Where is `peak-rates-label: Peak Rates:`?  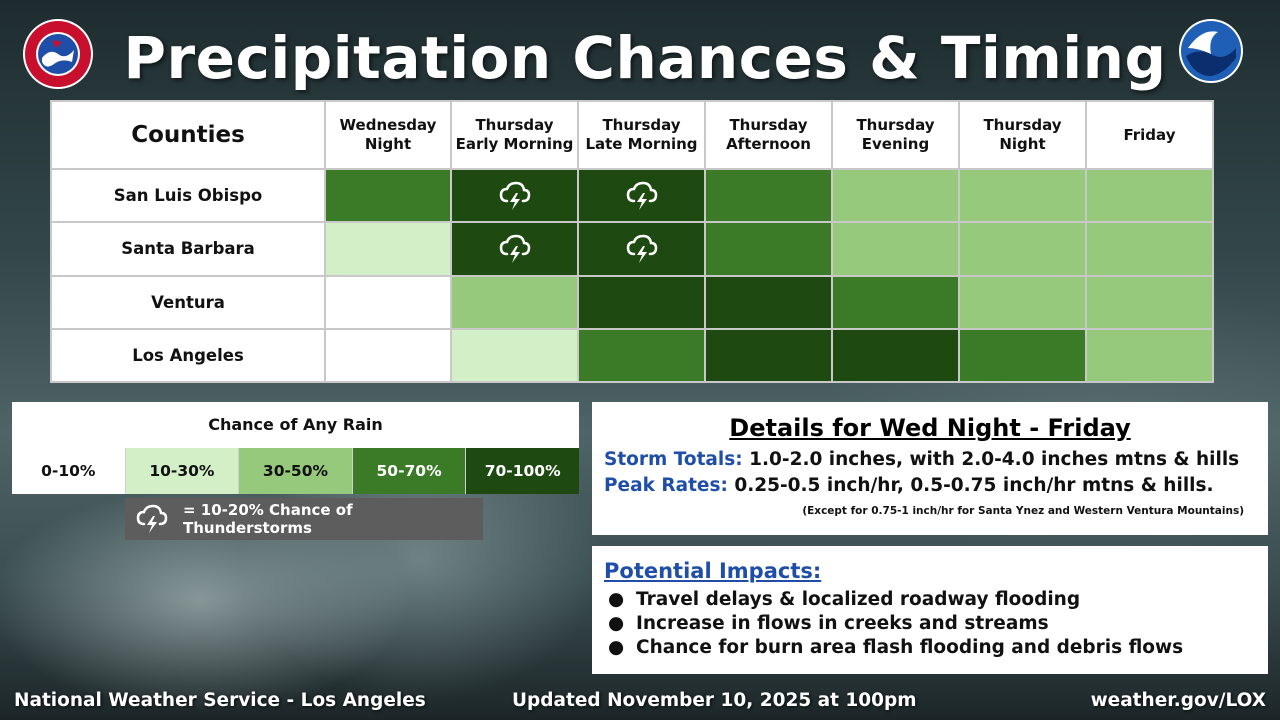
peak-rates-label: Peak Rates: is located at coordinates (666, 485).